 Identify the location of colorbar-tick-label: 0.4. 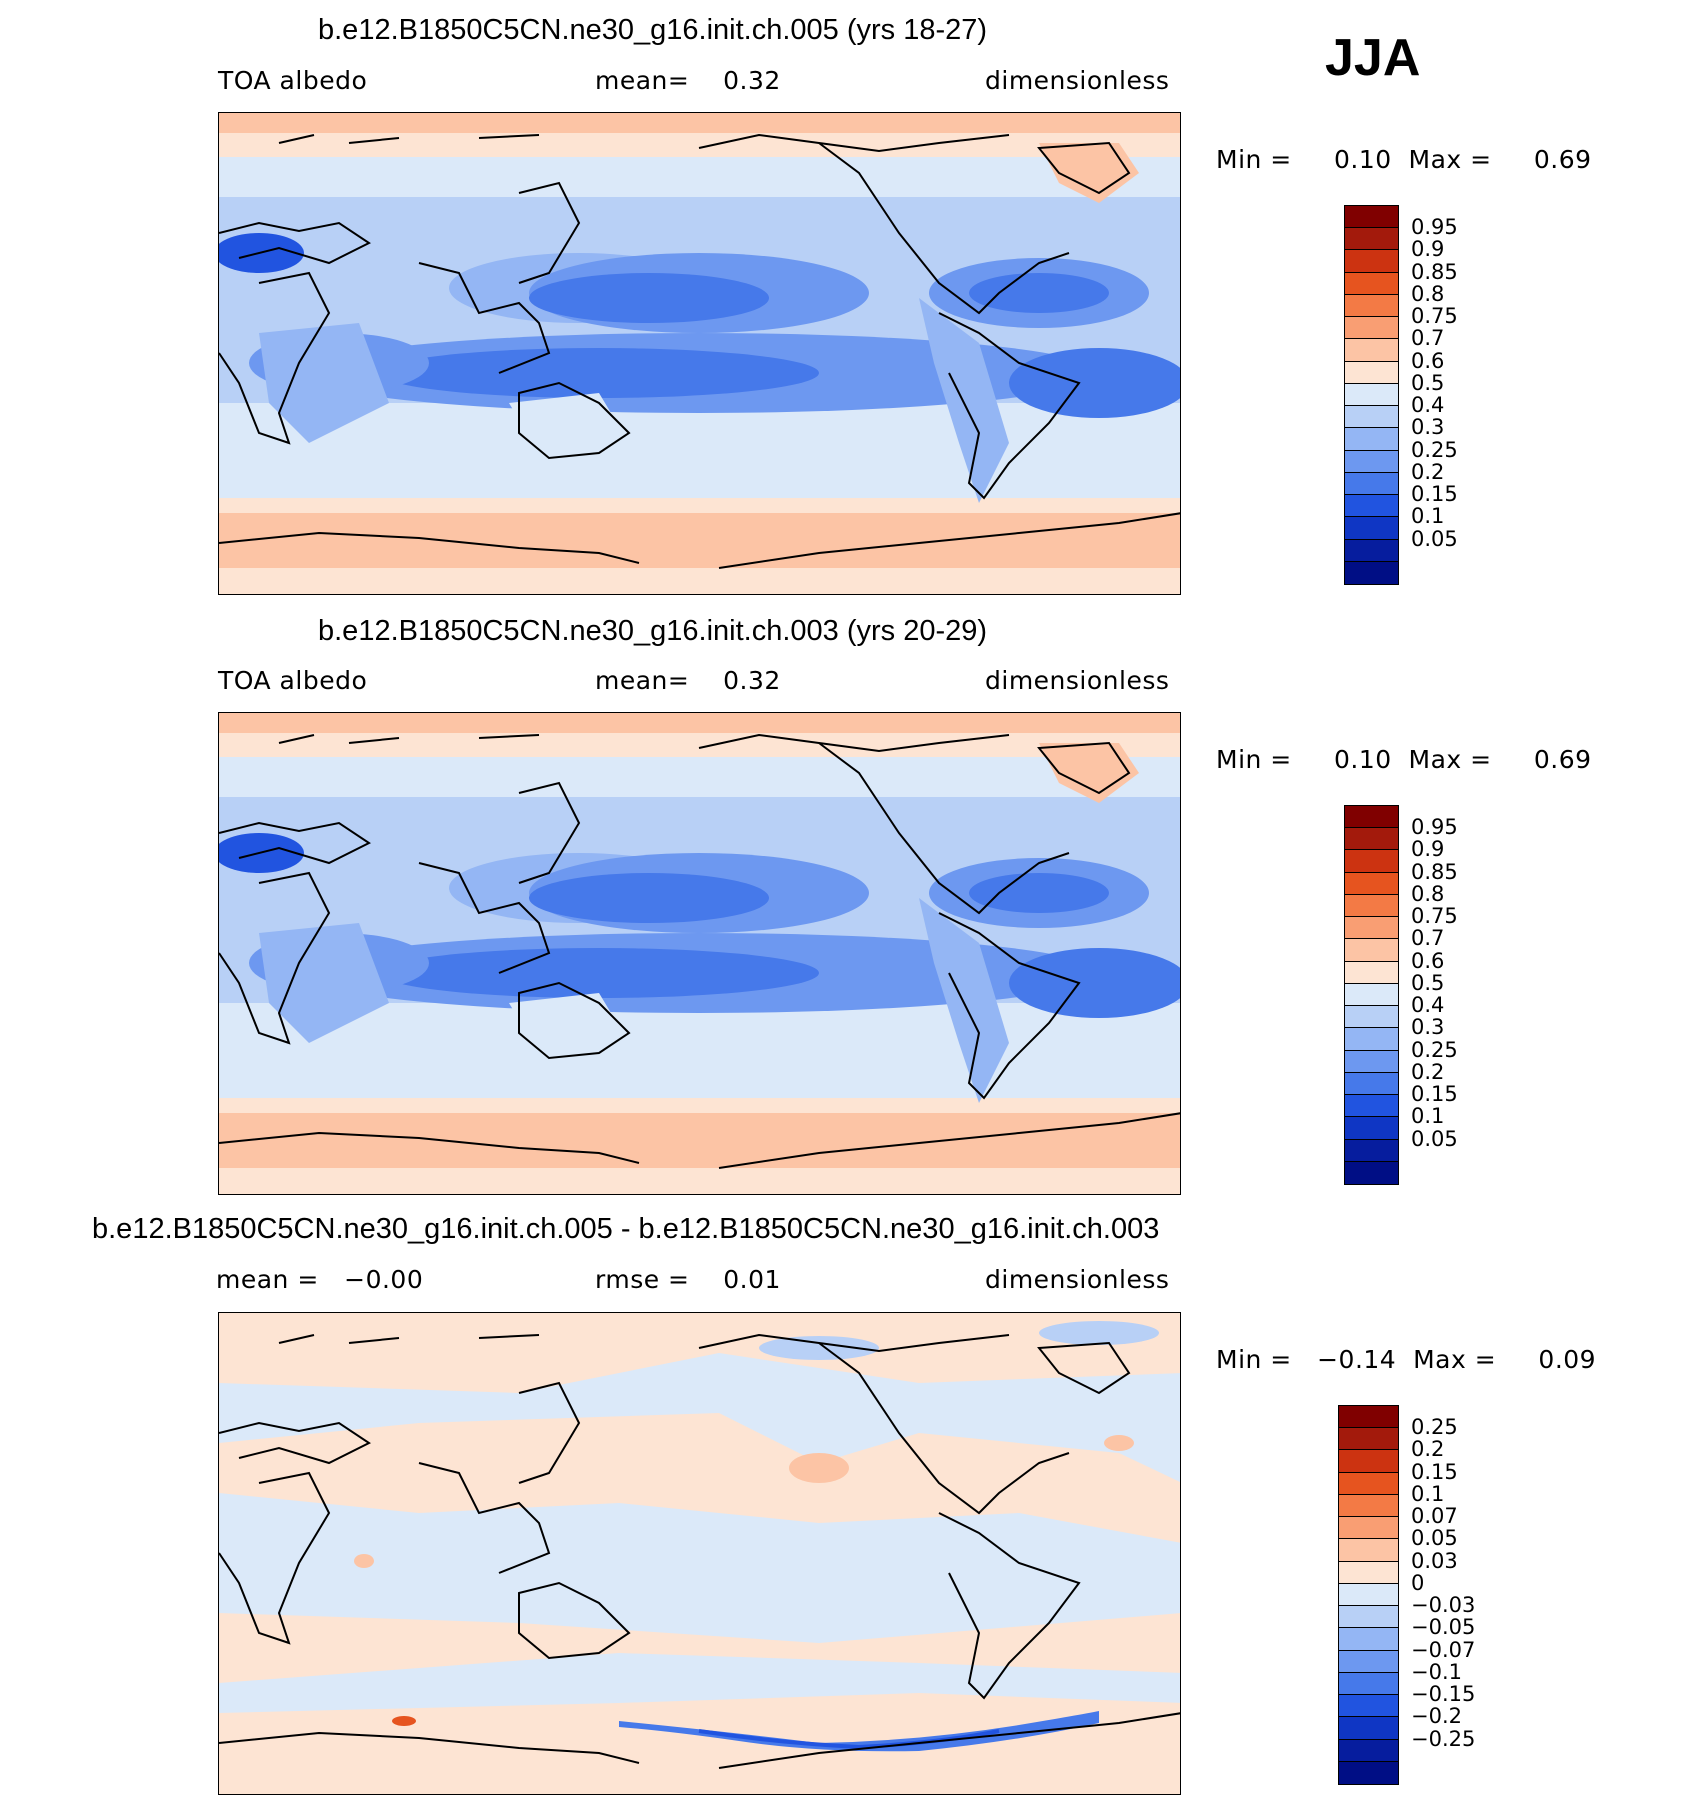
(1428, 405).